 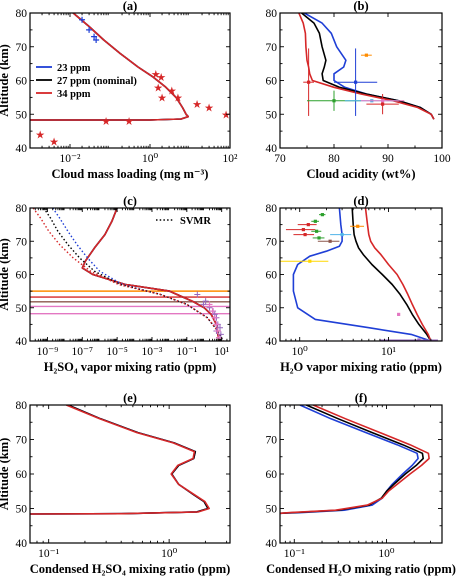 I want to click on x-tick-label: 10⁻³, so click(x=152, y=352).